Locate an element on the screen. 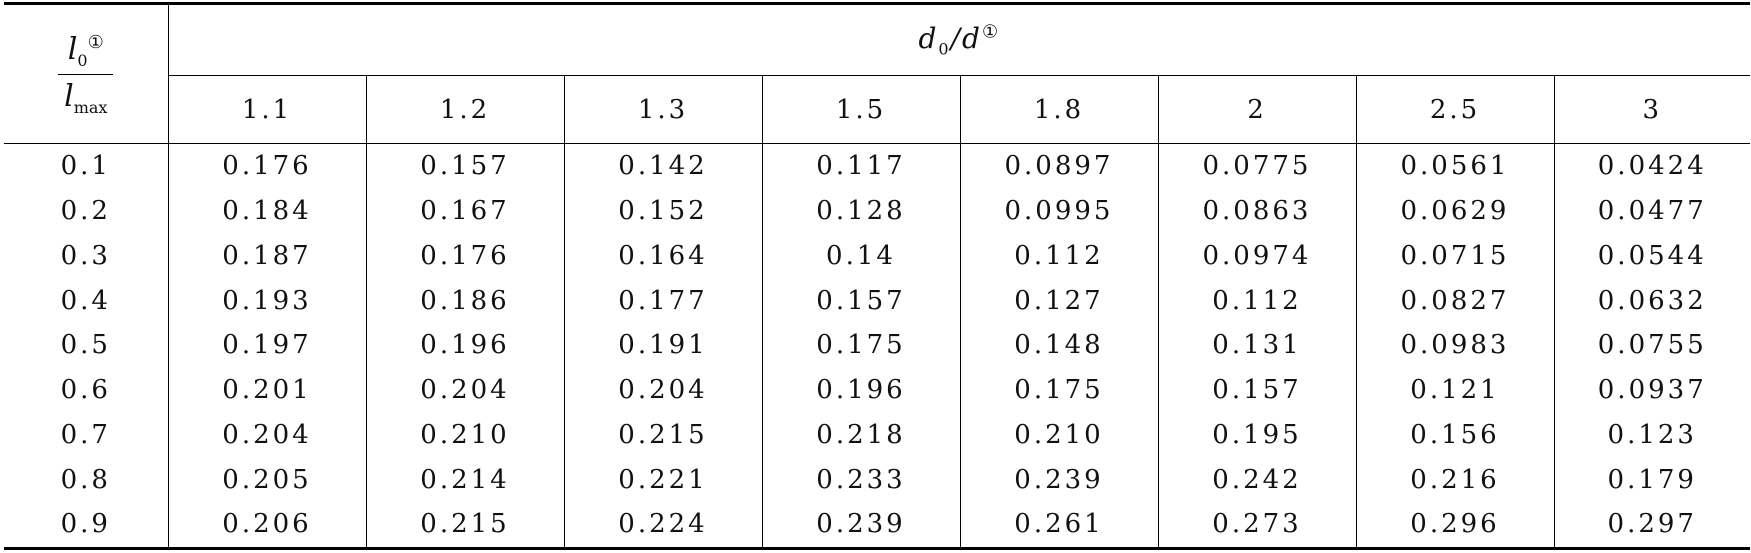  column-header: 1.1 is located at coordinates (267, 109).